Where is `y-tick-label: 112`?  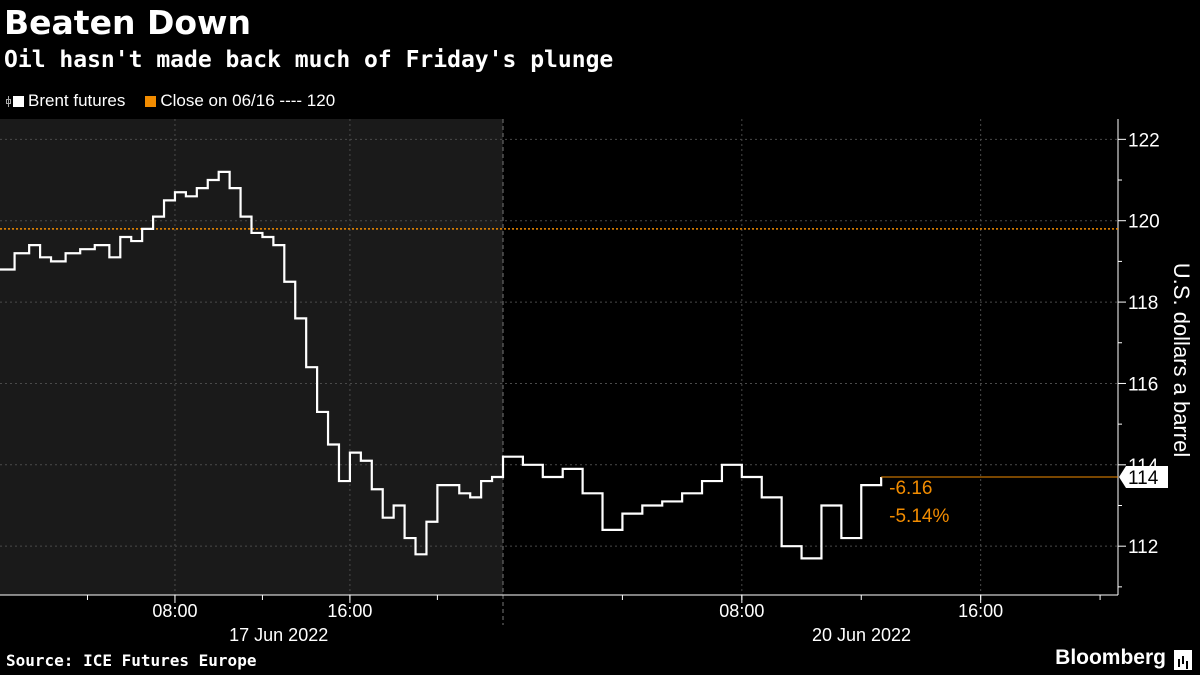 y-tick-label: 112 is located at coordinates (1143, 547).